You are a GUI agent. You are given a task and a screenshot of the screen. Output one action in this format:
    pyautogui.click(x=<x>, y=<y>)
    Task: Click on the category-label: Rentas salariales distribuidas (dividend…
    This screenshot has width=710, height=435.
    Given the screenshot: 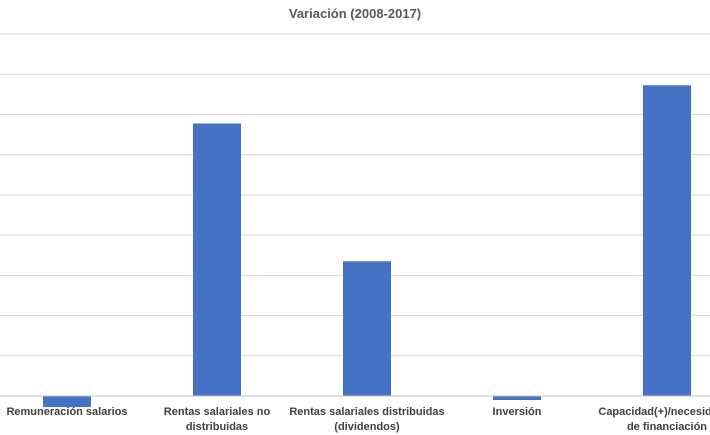 What is the action you would take?
    pyautogui.click(x=367, y=419)
    